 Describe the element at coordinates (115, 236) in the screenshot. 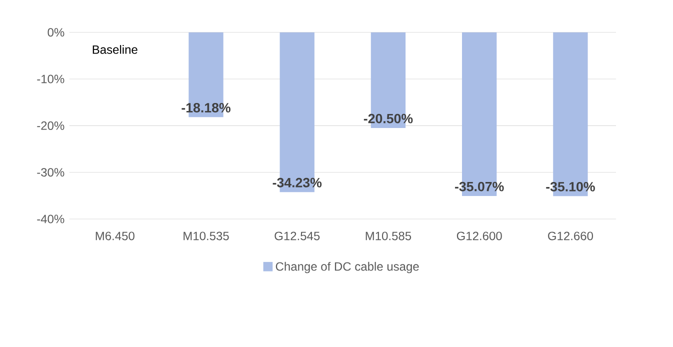

I see `x-tick-label: M6.450` at that location.